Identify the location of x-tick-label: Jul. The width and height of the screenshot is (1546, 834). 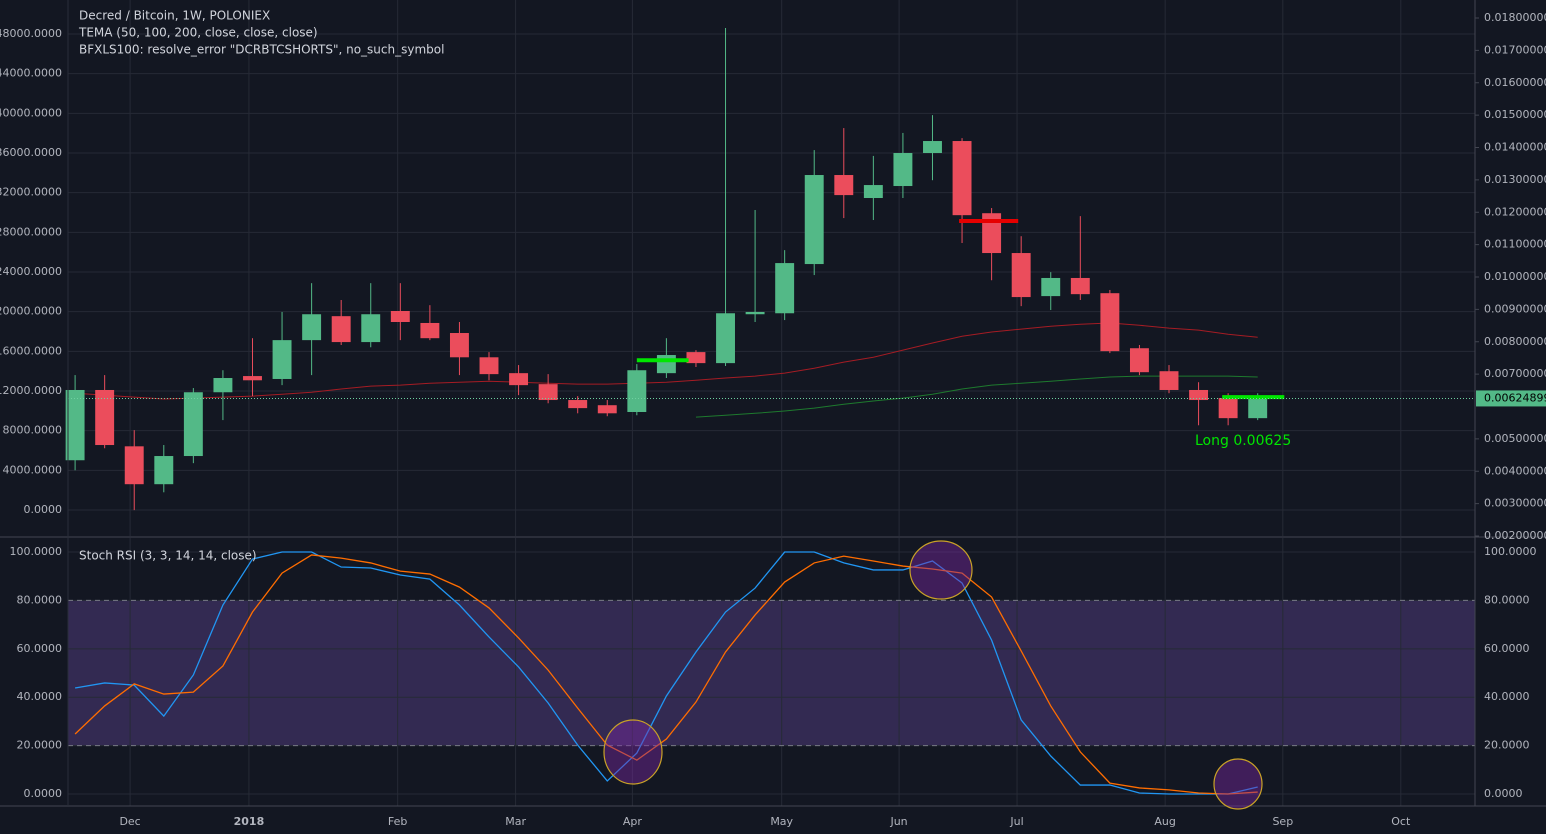
(1016, 821).